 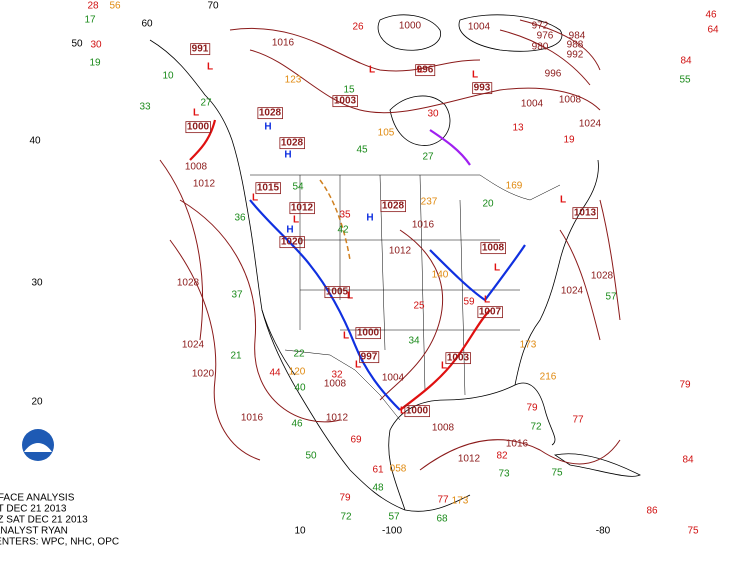 What do you see at coordinates (688, 460) in the screenshot?
I see `temperature: 84` at bounding box center [688, 460].